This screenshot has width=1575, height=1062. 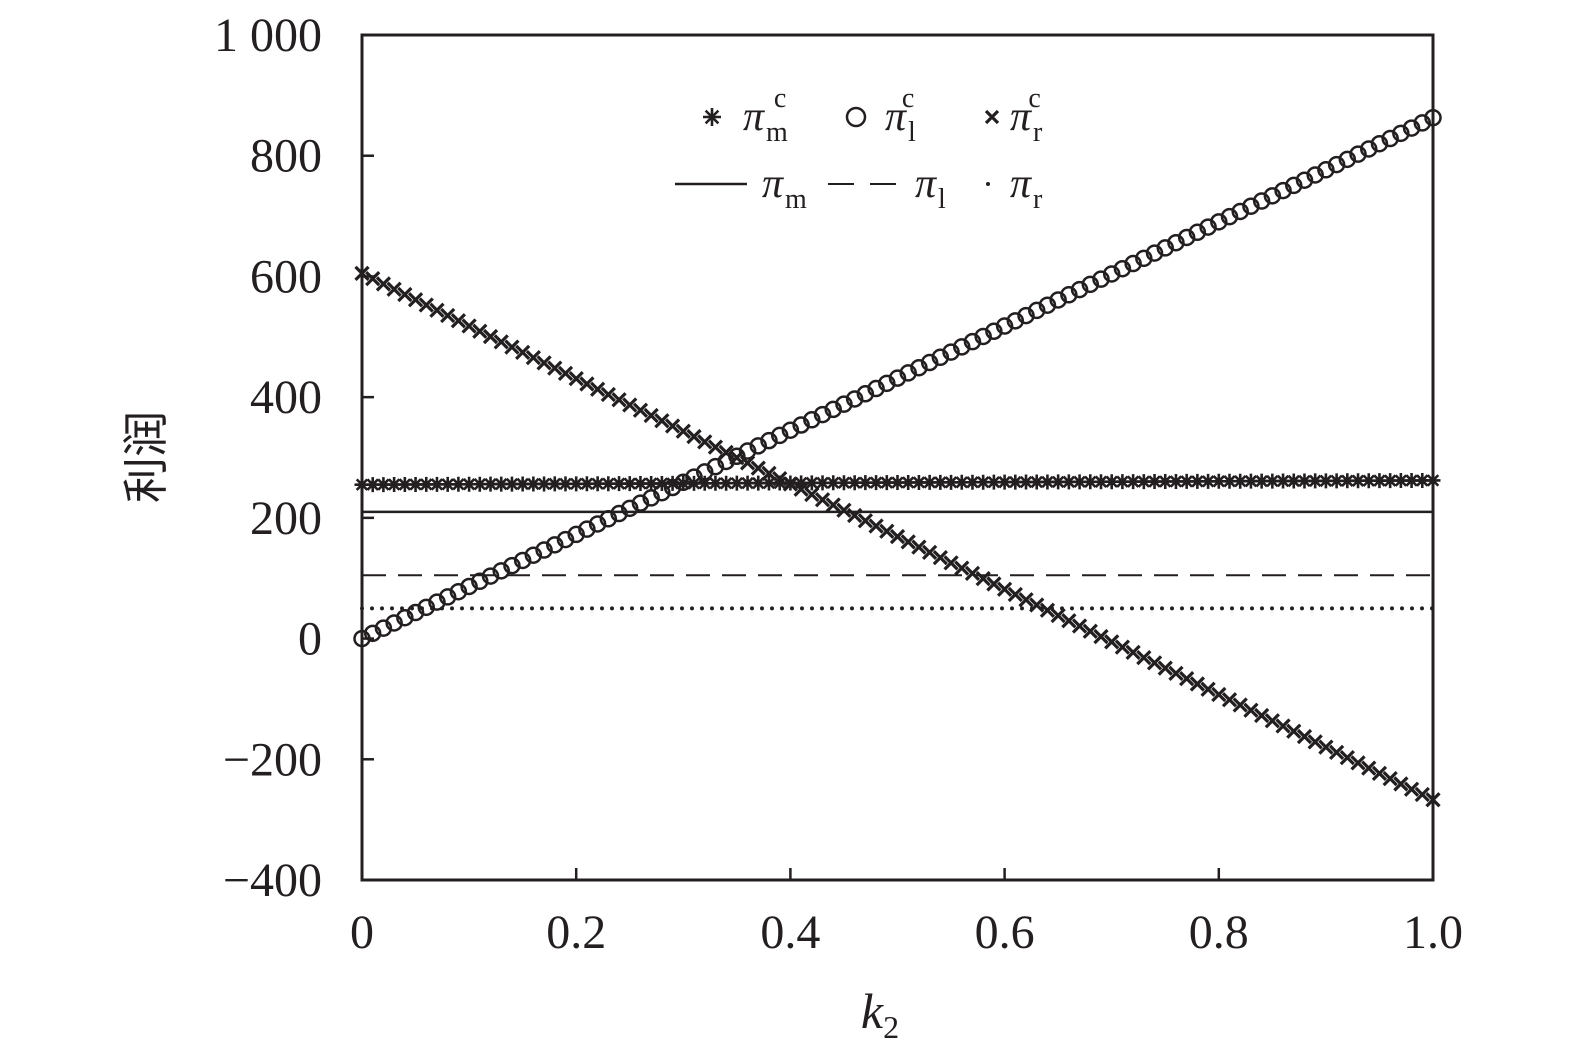 What do you see at coordinates (784, 188) in the screenshot?
I see `legend-label-3: πm` at bounding box center [784, 188].